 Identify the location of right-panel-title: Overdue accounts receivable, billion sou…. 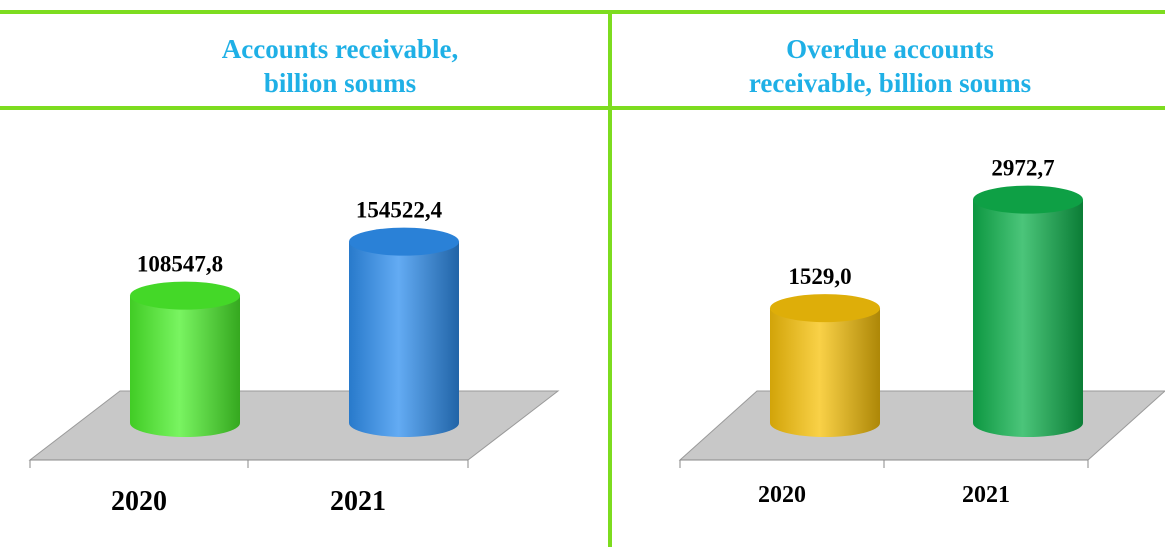
(890, 66).